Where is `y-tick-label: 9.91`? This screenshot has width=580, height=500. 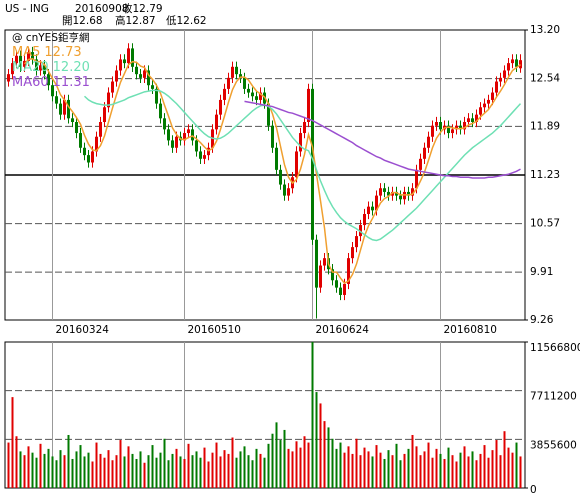
y-tick-label: 9.91 is located at coordinates (541, 272).